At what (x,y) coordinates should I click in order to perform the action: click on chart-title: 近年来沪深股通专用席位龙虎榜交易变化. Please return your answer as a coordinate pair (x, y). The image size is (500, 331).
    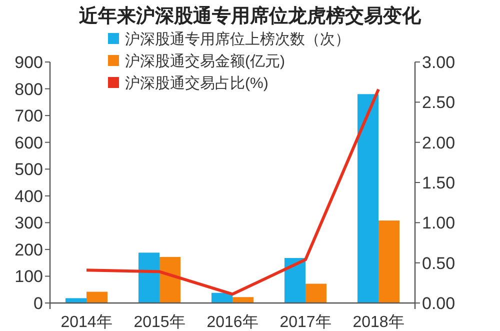
    Looking at the image, I should click on (250, 16).